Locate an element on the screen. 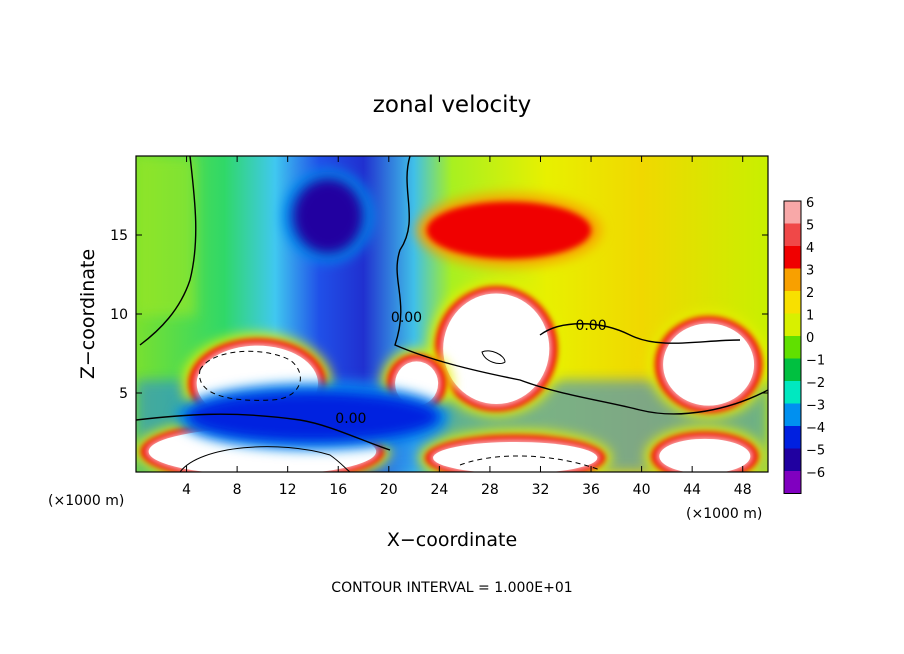 The width and height of the screenshot is (904, 654). colorbar-label-3: 3 is located at coordinates (810, 271).